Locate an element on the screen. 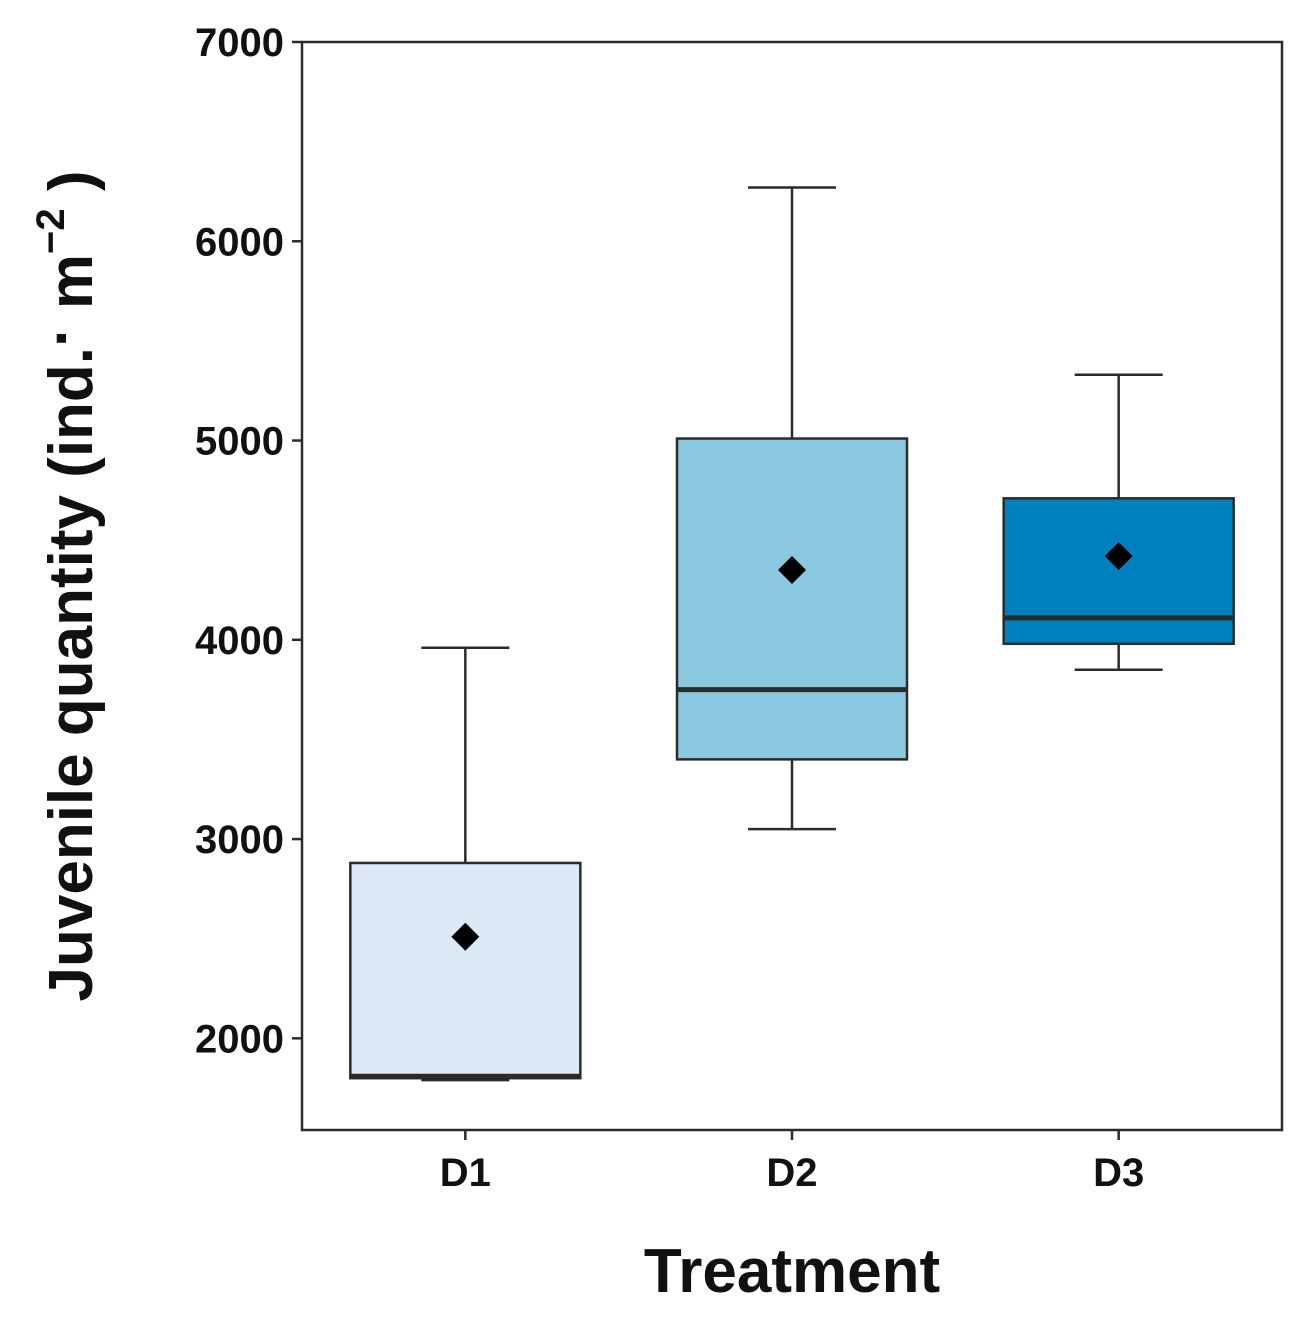  y-tick-label: 2000 is located at coordinates (239, 1039).